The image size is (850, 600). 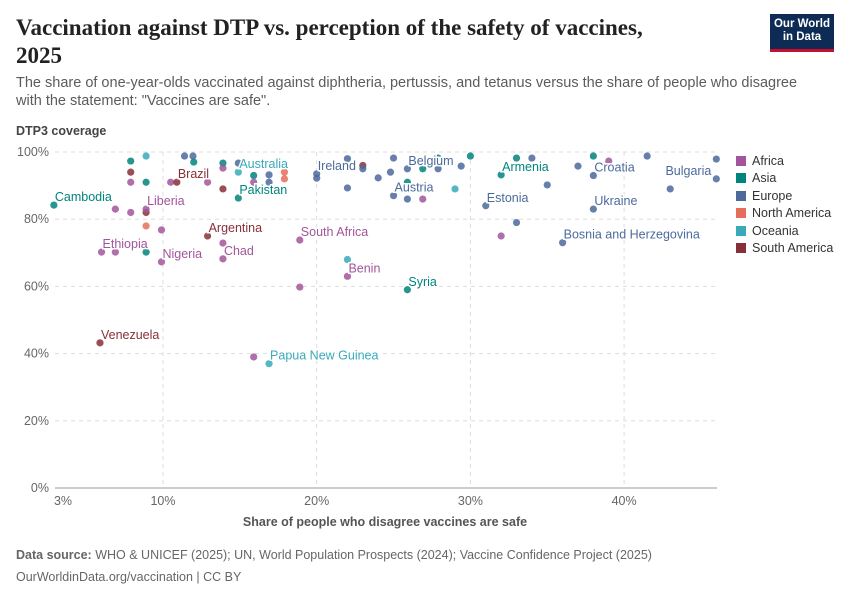 What do you see at coordinates (236, 228) in the screenshot?
I see `point-label: Argentina` at bounding box center [236, 228].